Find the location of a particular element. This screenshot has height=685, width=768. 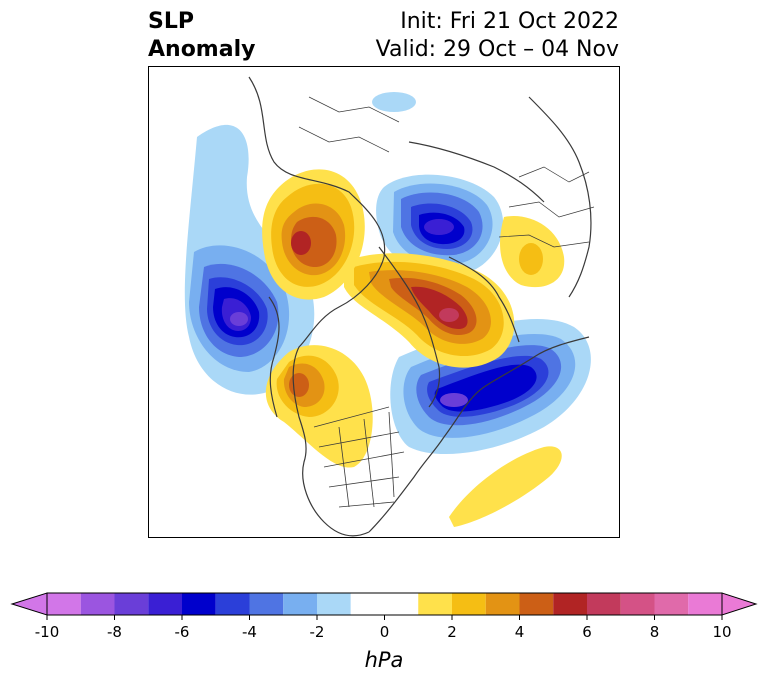

colorbar-tick-label: 10 is located at coordinates (721, 632).